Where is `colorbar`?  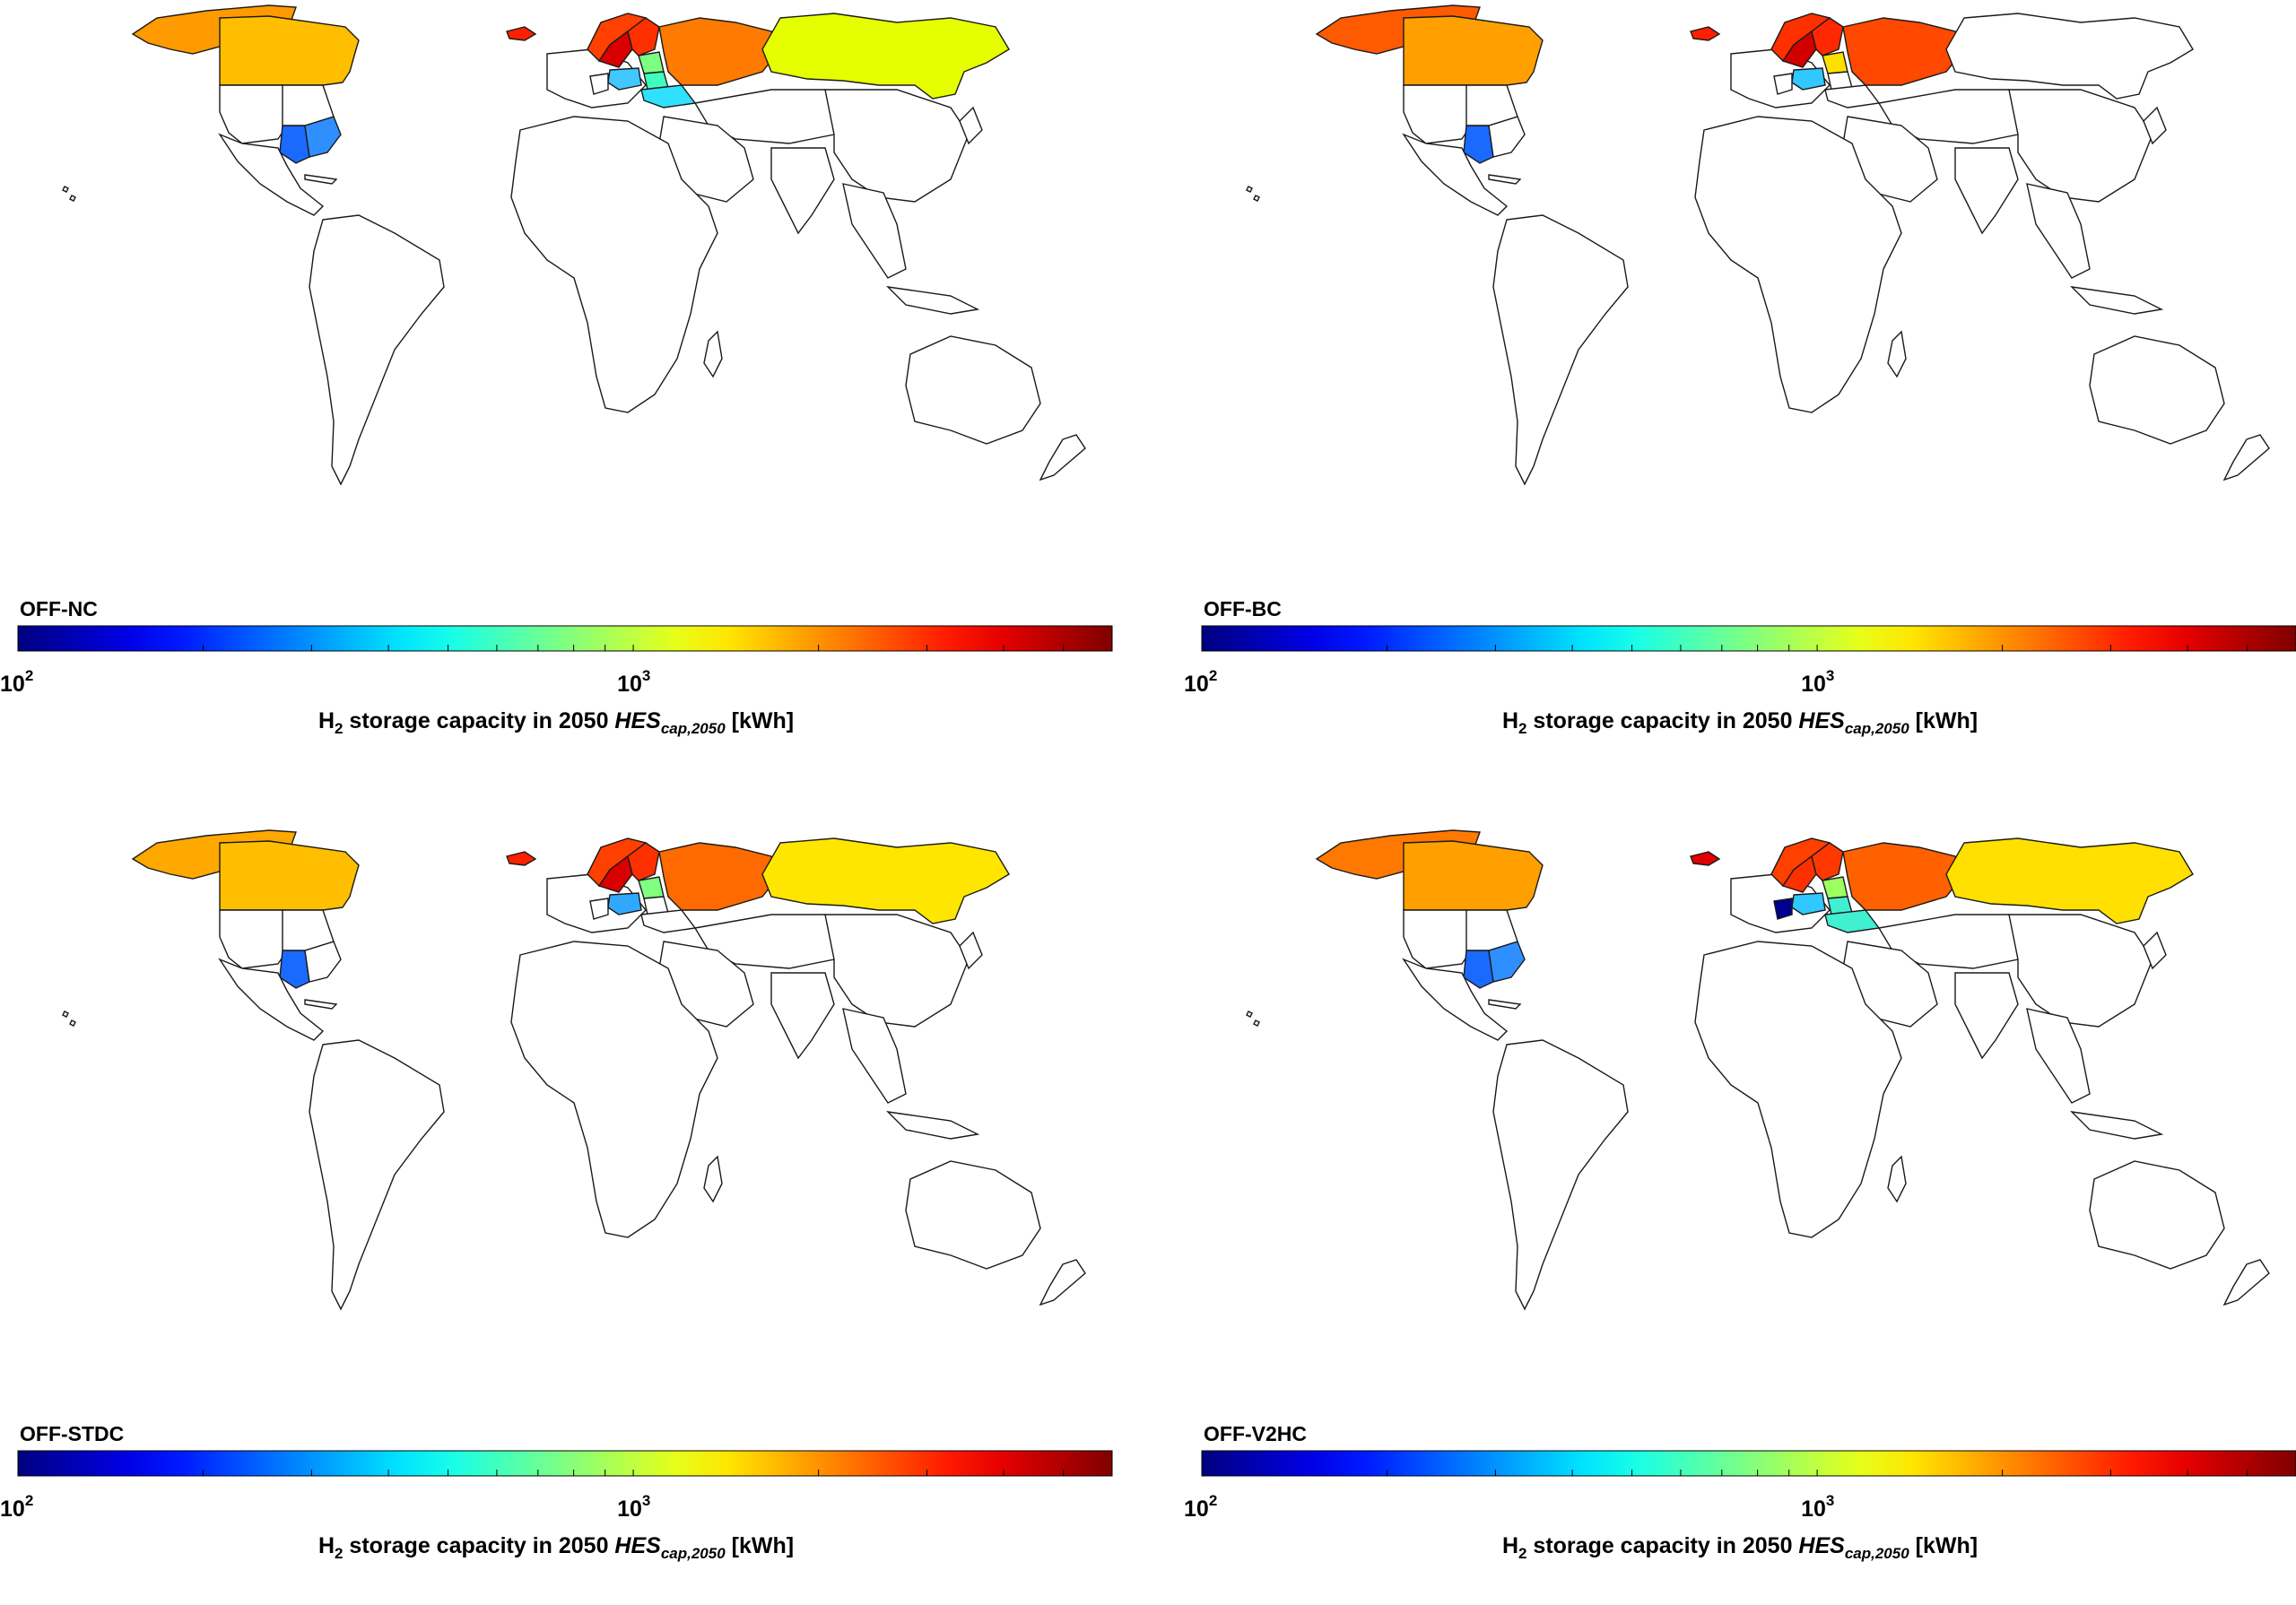 colorbar is located at coordinates (565, 1463).